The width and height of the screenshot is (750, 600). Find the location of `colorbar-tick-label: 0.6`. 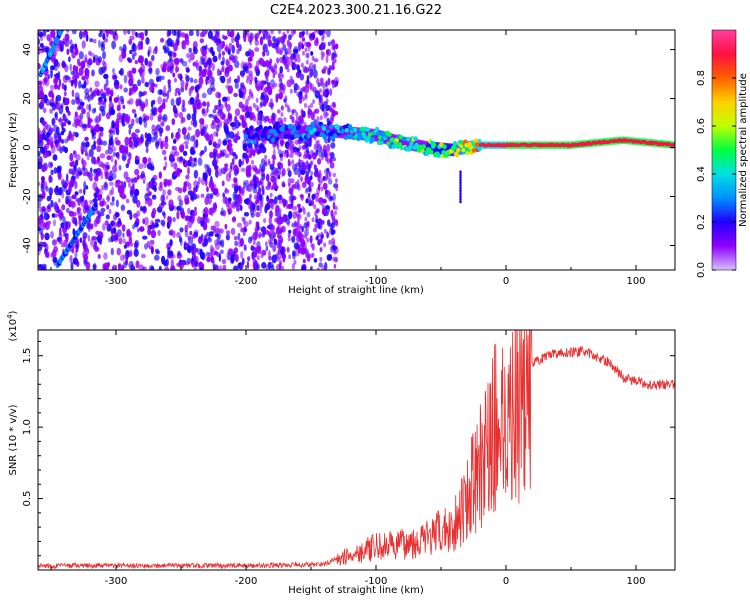

colorbar-tick-label: 0.6 is located at coordinates (701, 126).